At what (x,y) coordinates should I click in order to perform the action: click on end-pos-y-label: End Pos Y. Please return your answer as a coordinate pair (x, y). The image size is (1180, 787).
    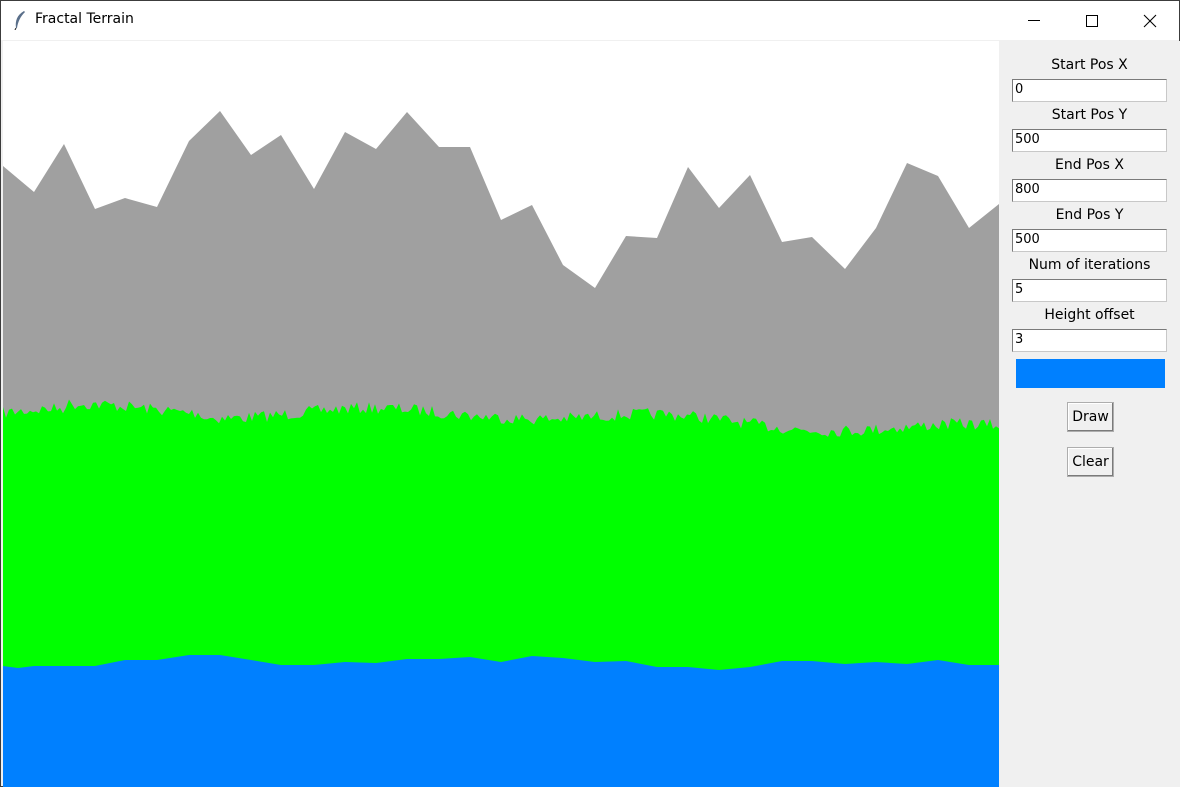
    Looking at the image, I should click on (1089, 215).